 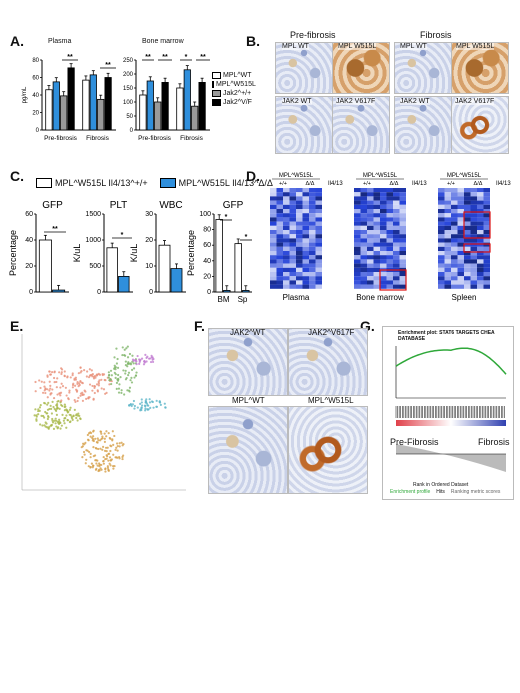 What do you see at coordinates (423, 68) in the screenshot?
I see `histology-mpl-wt-fib` at bounding box center [423, 68].